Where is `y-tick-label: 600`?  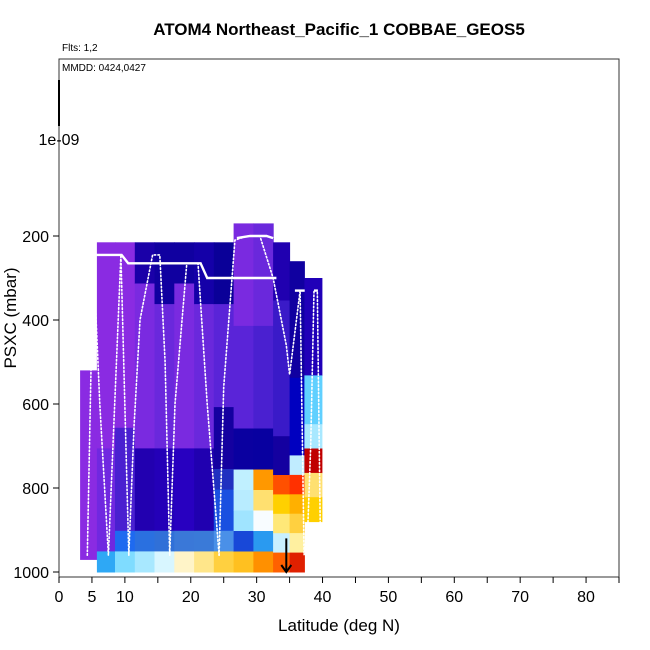
y-tick-label: 600 is located at coordinates (35, 405).